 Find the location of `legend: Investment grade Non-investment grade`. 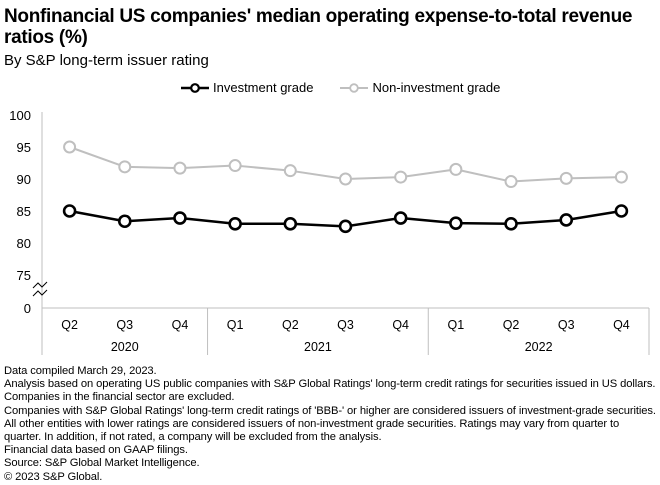

legend: Investment grade Non-investment grade is located at coordinates (340, 87).